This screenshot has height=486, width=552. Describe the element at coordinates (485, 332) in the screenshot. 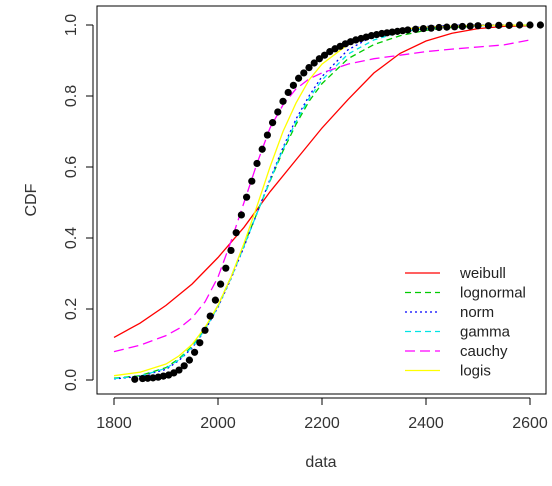

I see `legend-label-gamma: gamma` at that location.